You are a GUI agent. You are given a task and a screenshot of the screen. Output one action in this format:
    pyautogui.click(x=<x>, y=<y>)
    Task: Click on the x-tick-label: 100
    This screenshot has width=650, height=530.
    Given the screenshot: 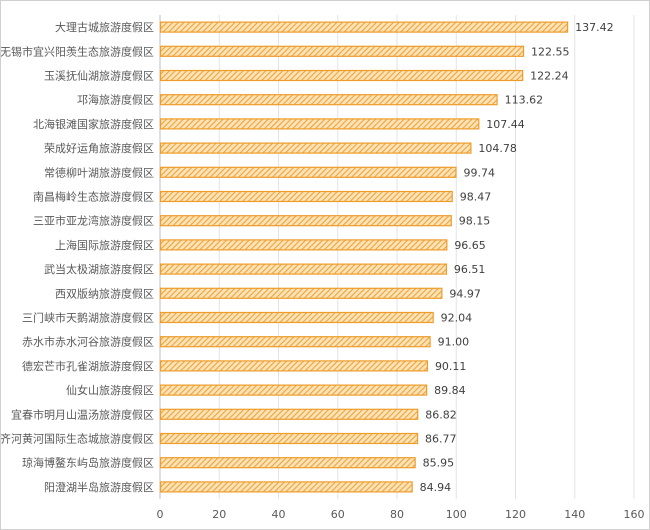 What is the action you would take?
    pyautogui.click(x=456, y=514)
    